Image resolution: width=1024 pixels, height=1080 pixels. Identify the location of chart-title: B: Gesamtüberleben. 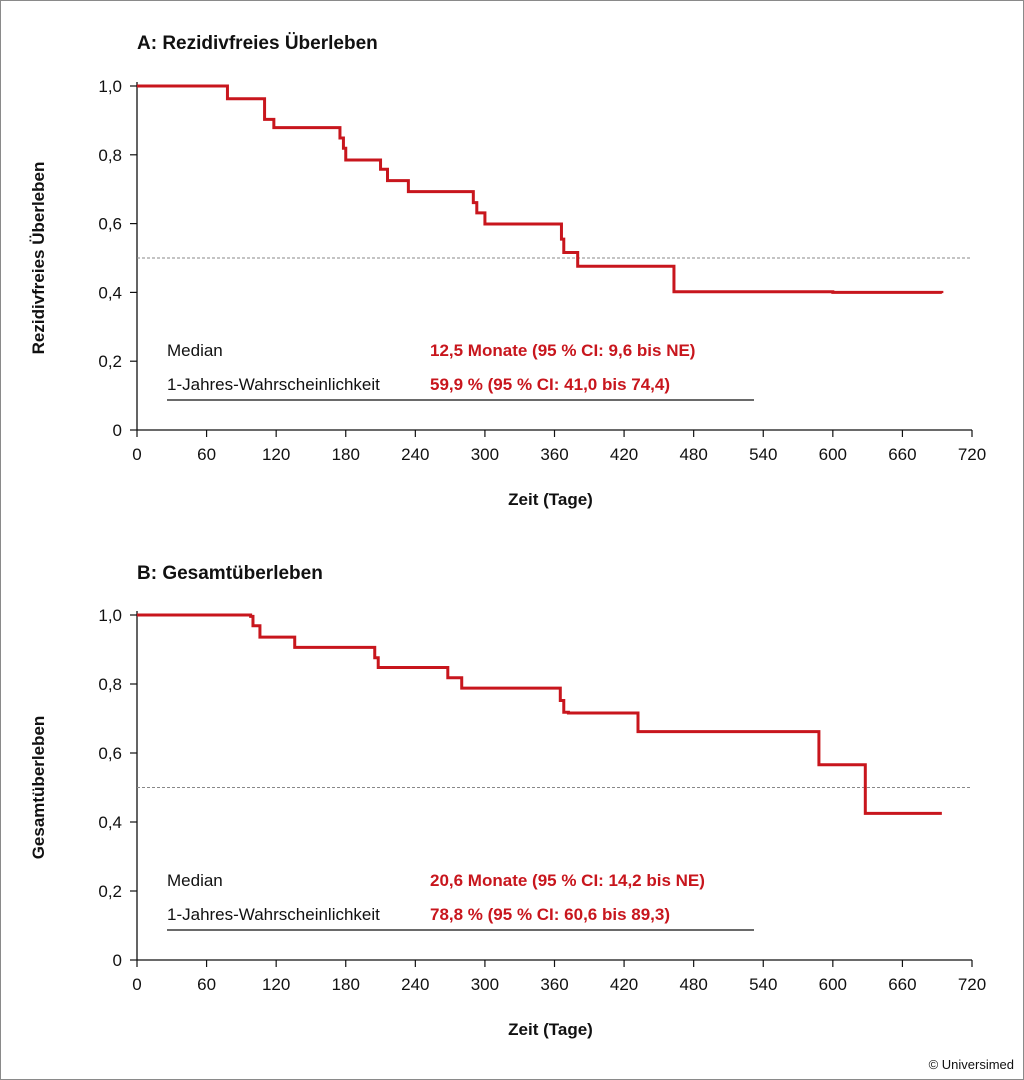
(230, 573).